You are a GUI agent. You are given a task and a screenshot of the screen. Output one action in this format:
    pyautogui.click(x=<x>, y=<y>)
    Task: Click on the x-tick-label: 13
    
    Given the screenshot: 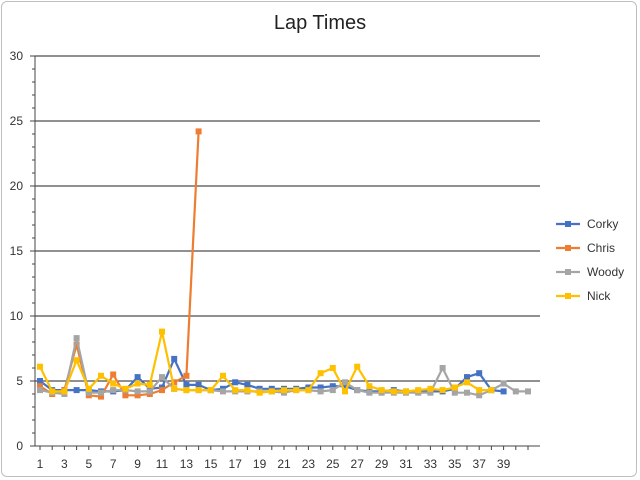 What is the action you would take?
    pyautogui.click(x=187, y=464)
    